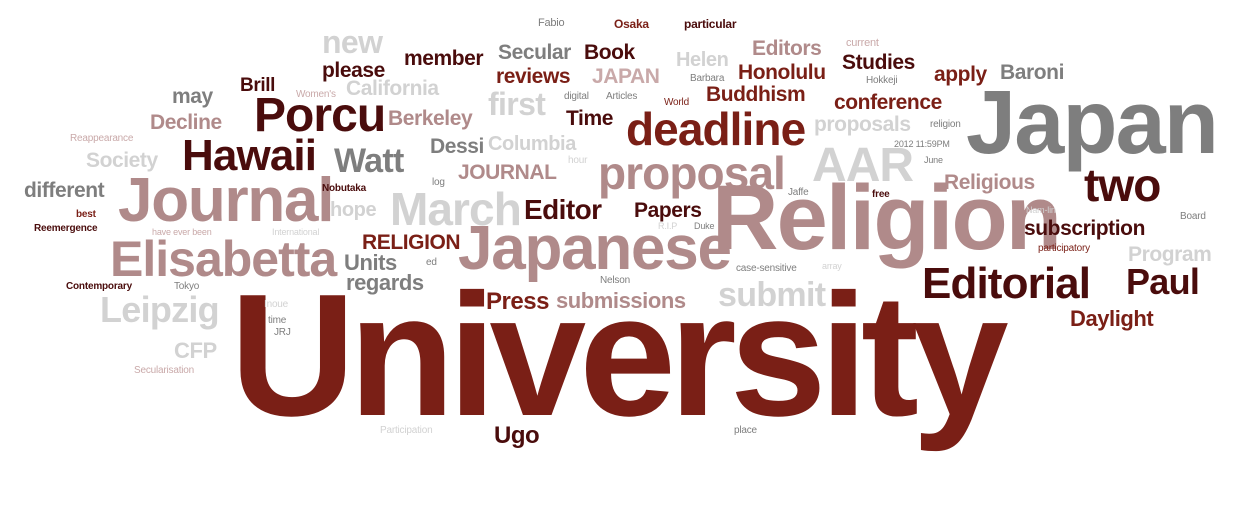 This screenshot has height=505, width=1254. Describe the element at coordinates (668, 226) in the screenshot. I see `word-rip: R.I.P` at that location.